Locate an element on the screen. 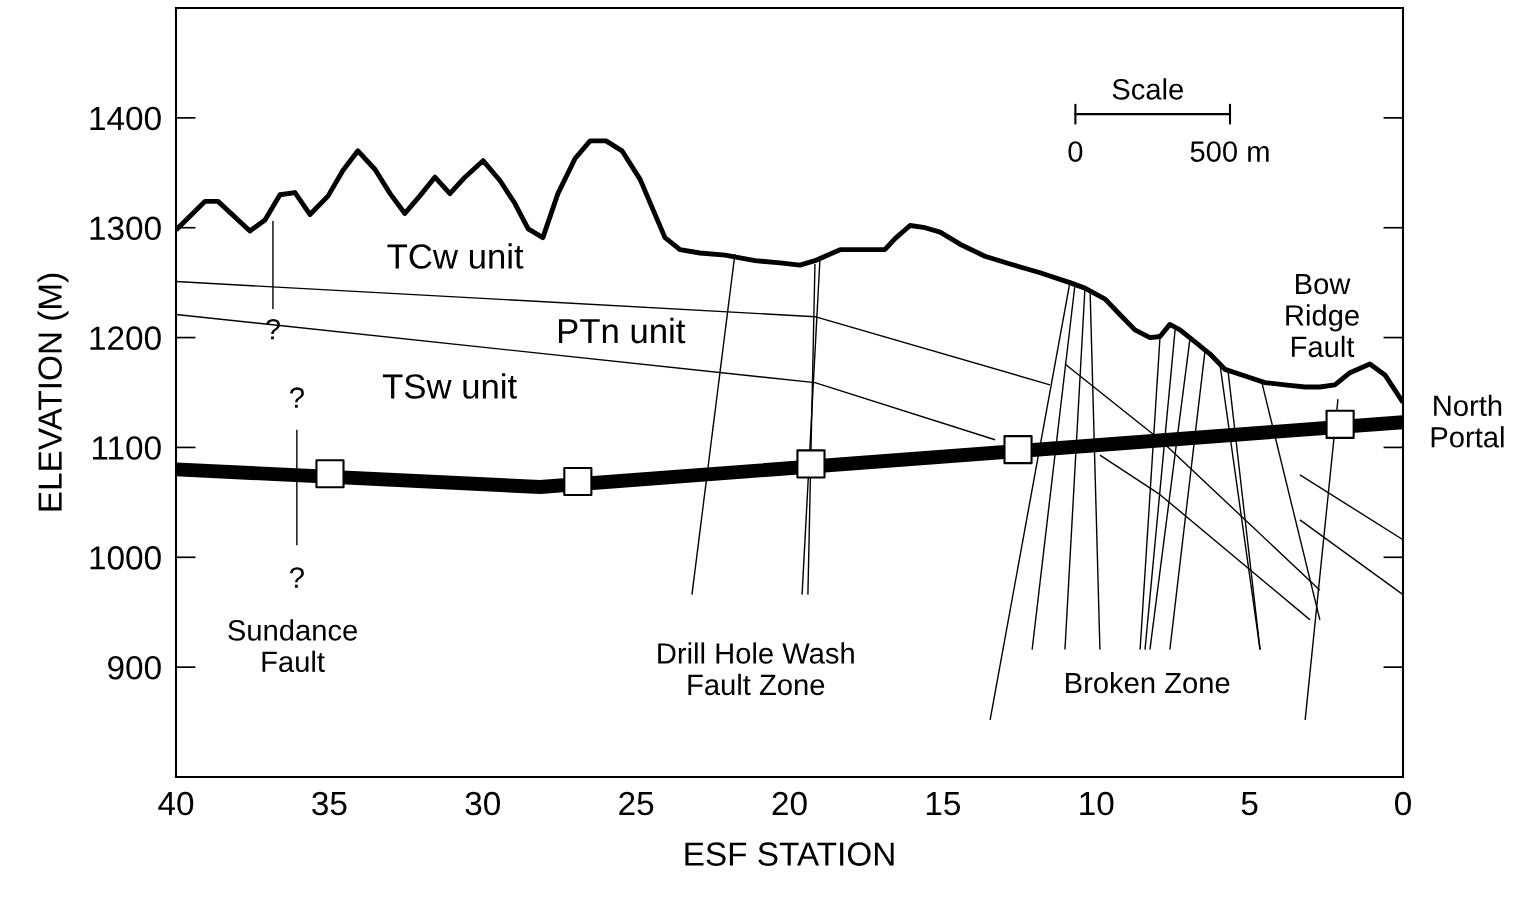  y-tick-label: 1000 is located at coordinates (125, 558).